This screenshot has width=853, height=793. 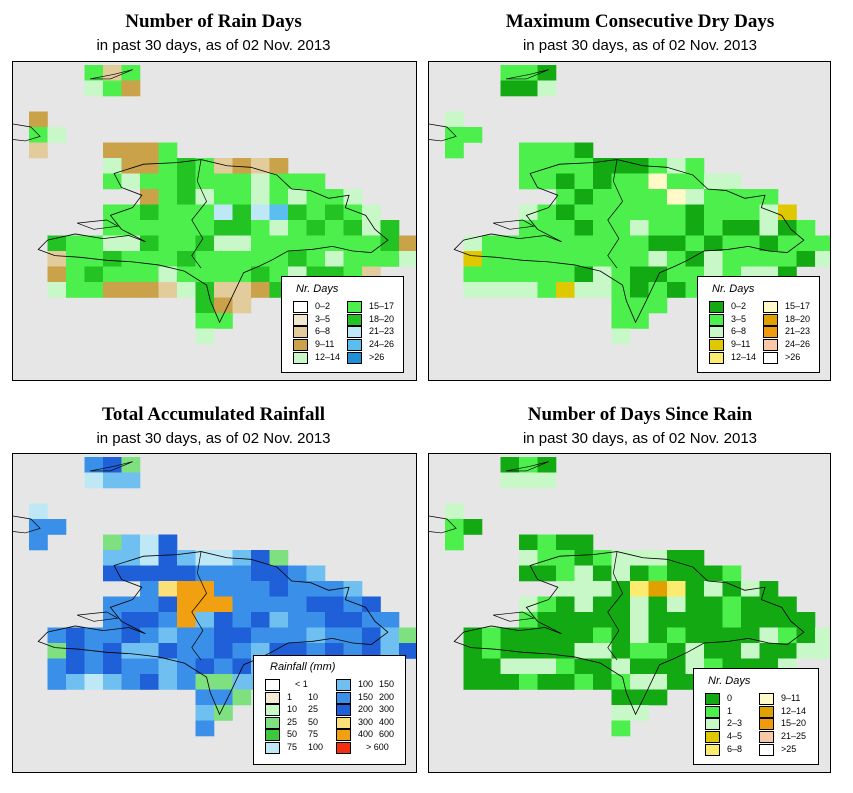 I want to click on legend-label: 21–23, so click(x=798, y=331).